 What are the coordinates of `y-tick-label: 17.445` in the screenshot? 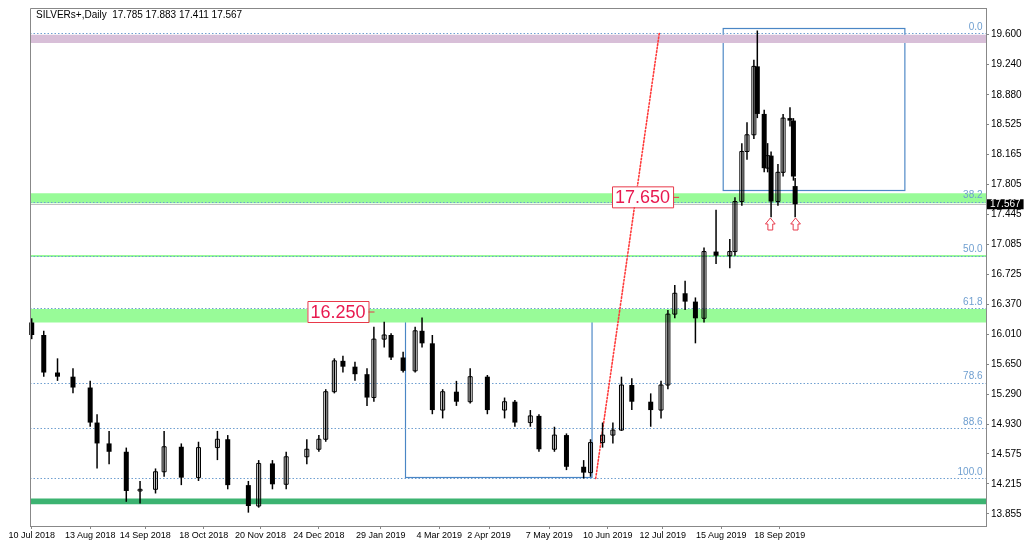 It's located at (1007, 214).